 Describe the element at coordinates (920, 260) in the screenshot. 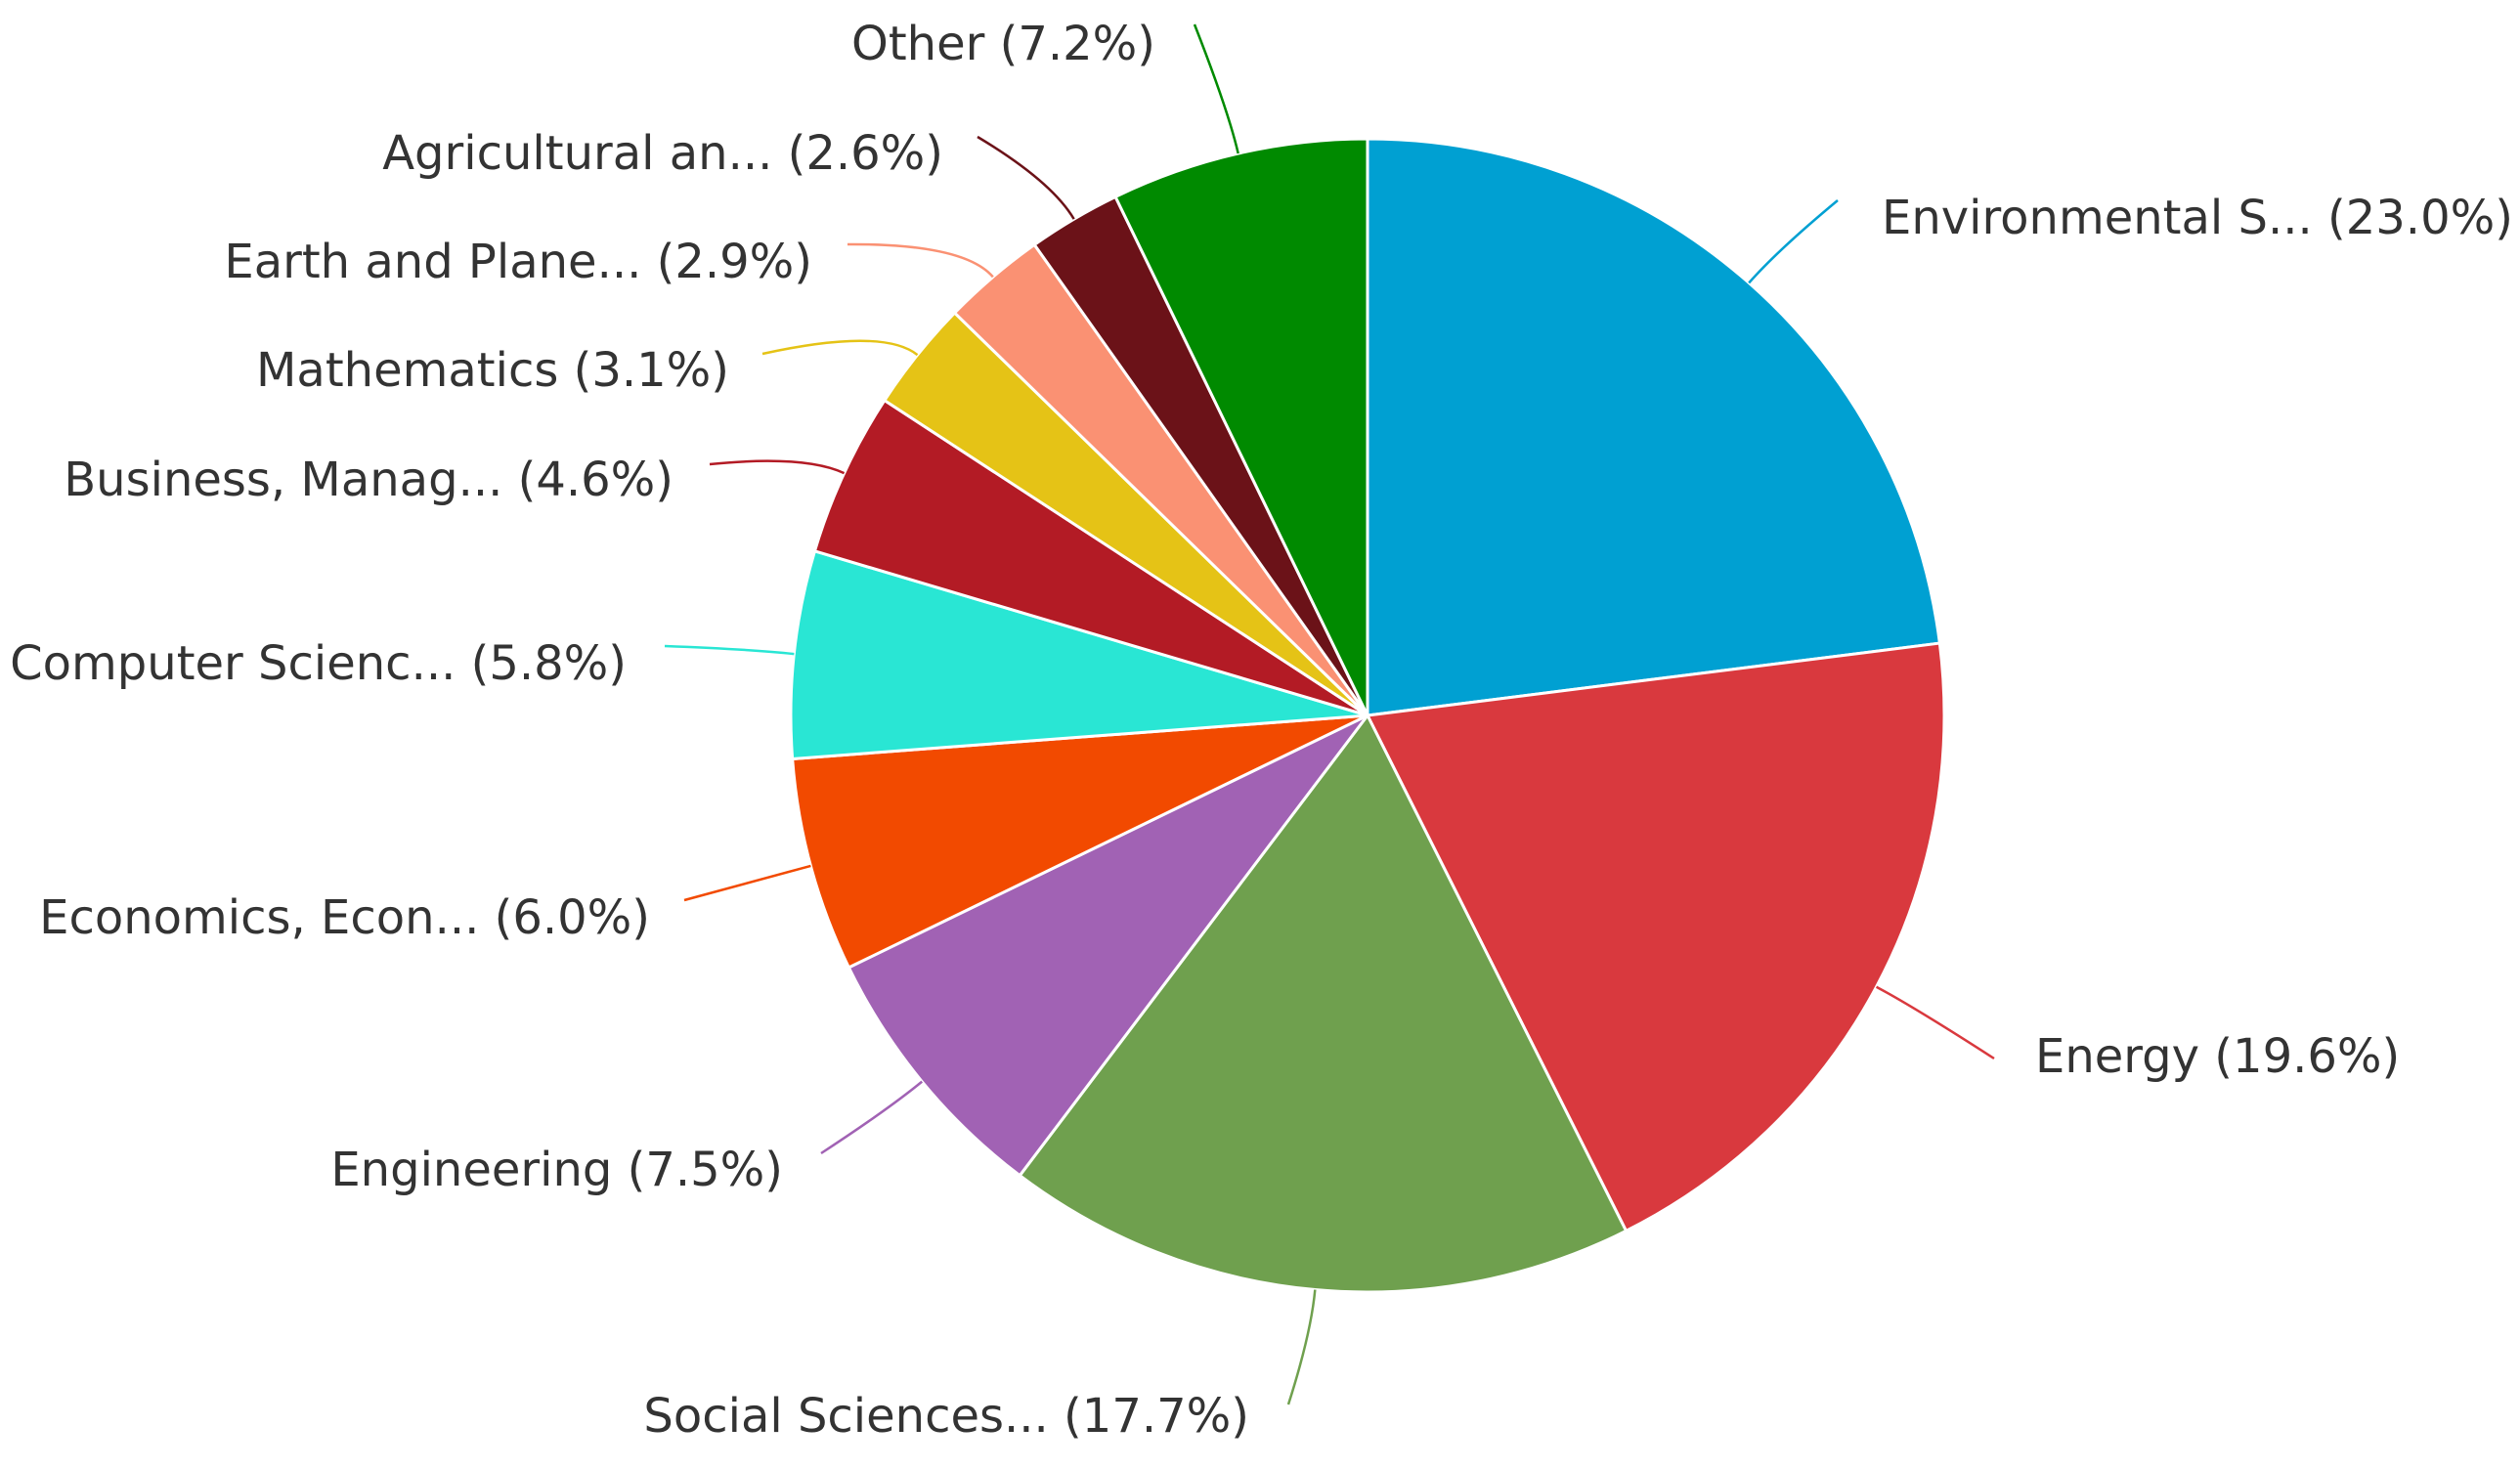

I see `leader-line-earth-and-plane` at that location.